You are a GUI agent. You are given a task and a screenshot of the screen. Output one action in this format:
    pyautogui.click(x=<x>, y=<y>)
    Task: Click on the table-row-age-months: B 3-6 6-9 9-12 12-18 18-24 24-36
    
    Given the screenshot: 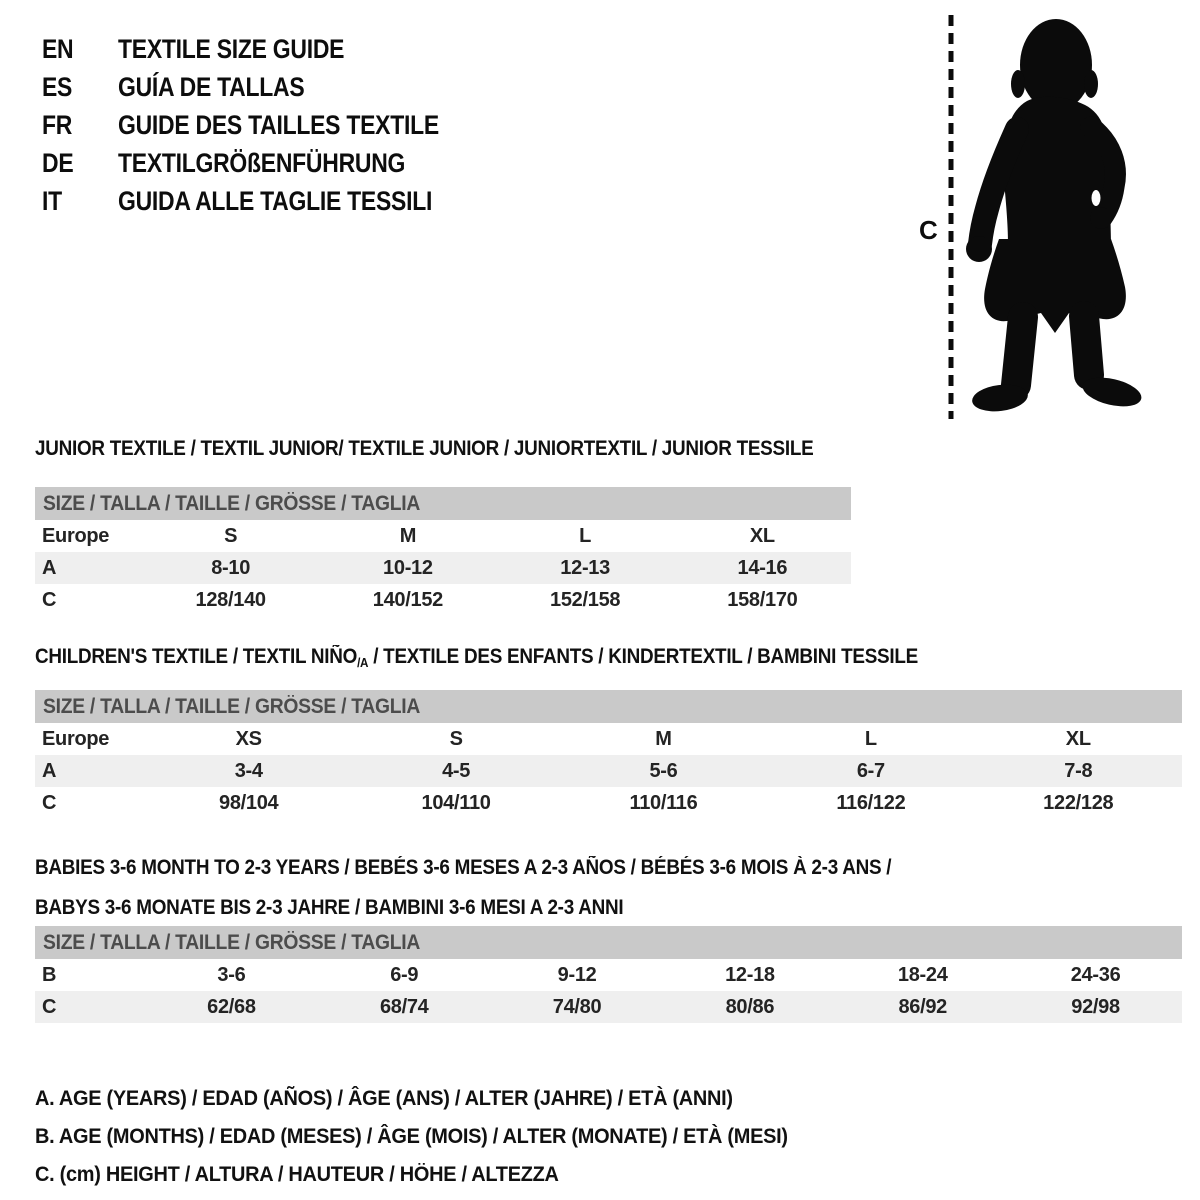 What is the action you would take?
    pyautogui.click(x=608, y=975)
    